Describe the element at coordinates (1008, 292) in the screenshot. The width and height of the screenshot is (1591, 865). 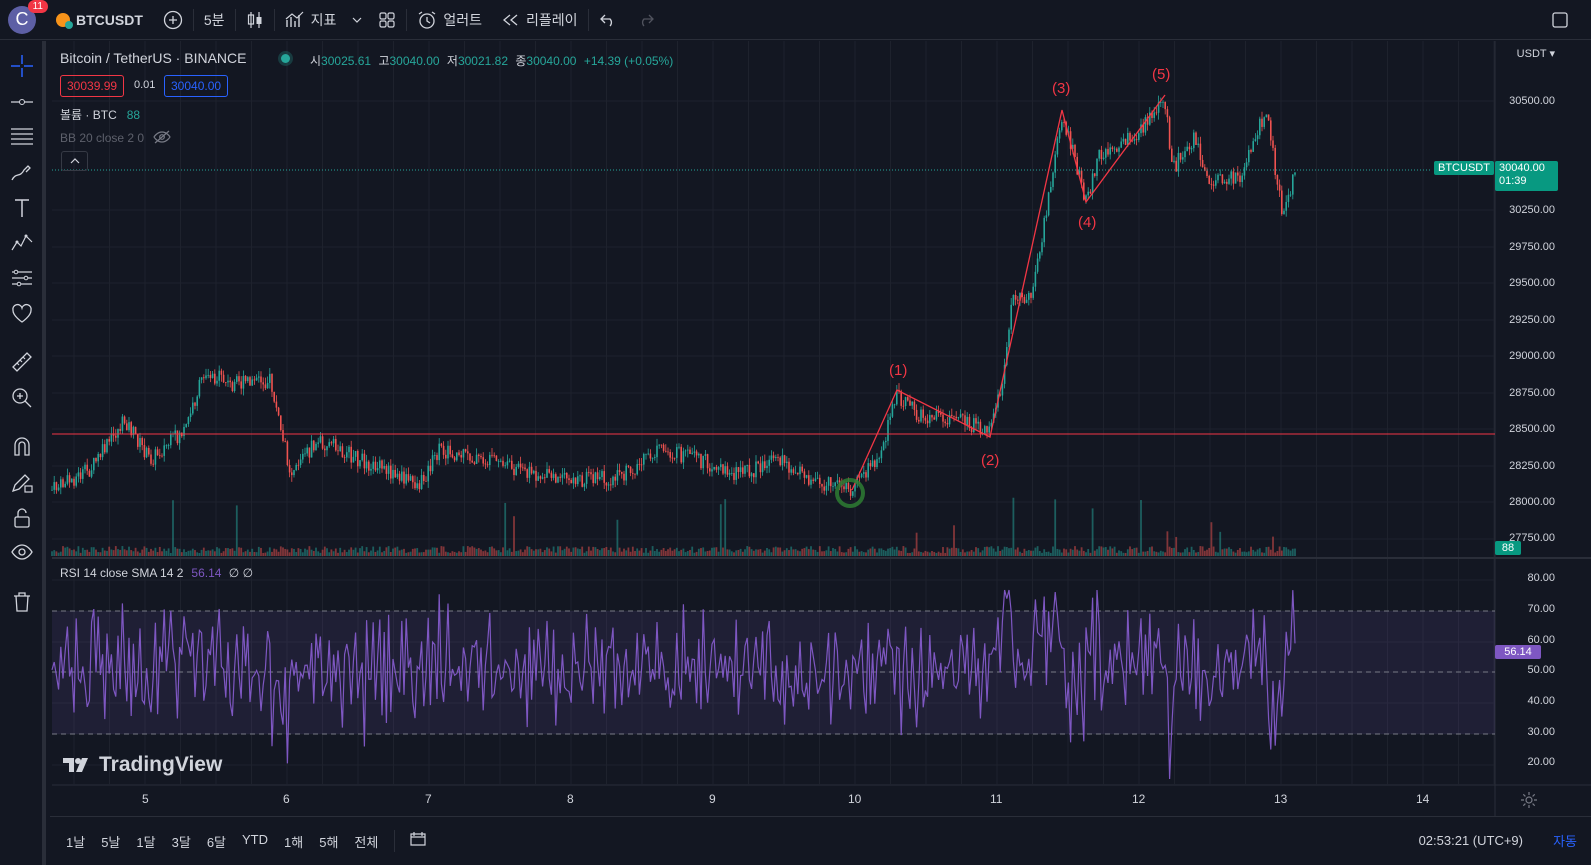
I see `elliott-wave-drawing` at that location.